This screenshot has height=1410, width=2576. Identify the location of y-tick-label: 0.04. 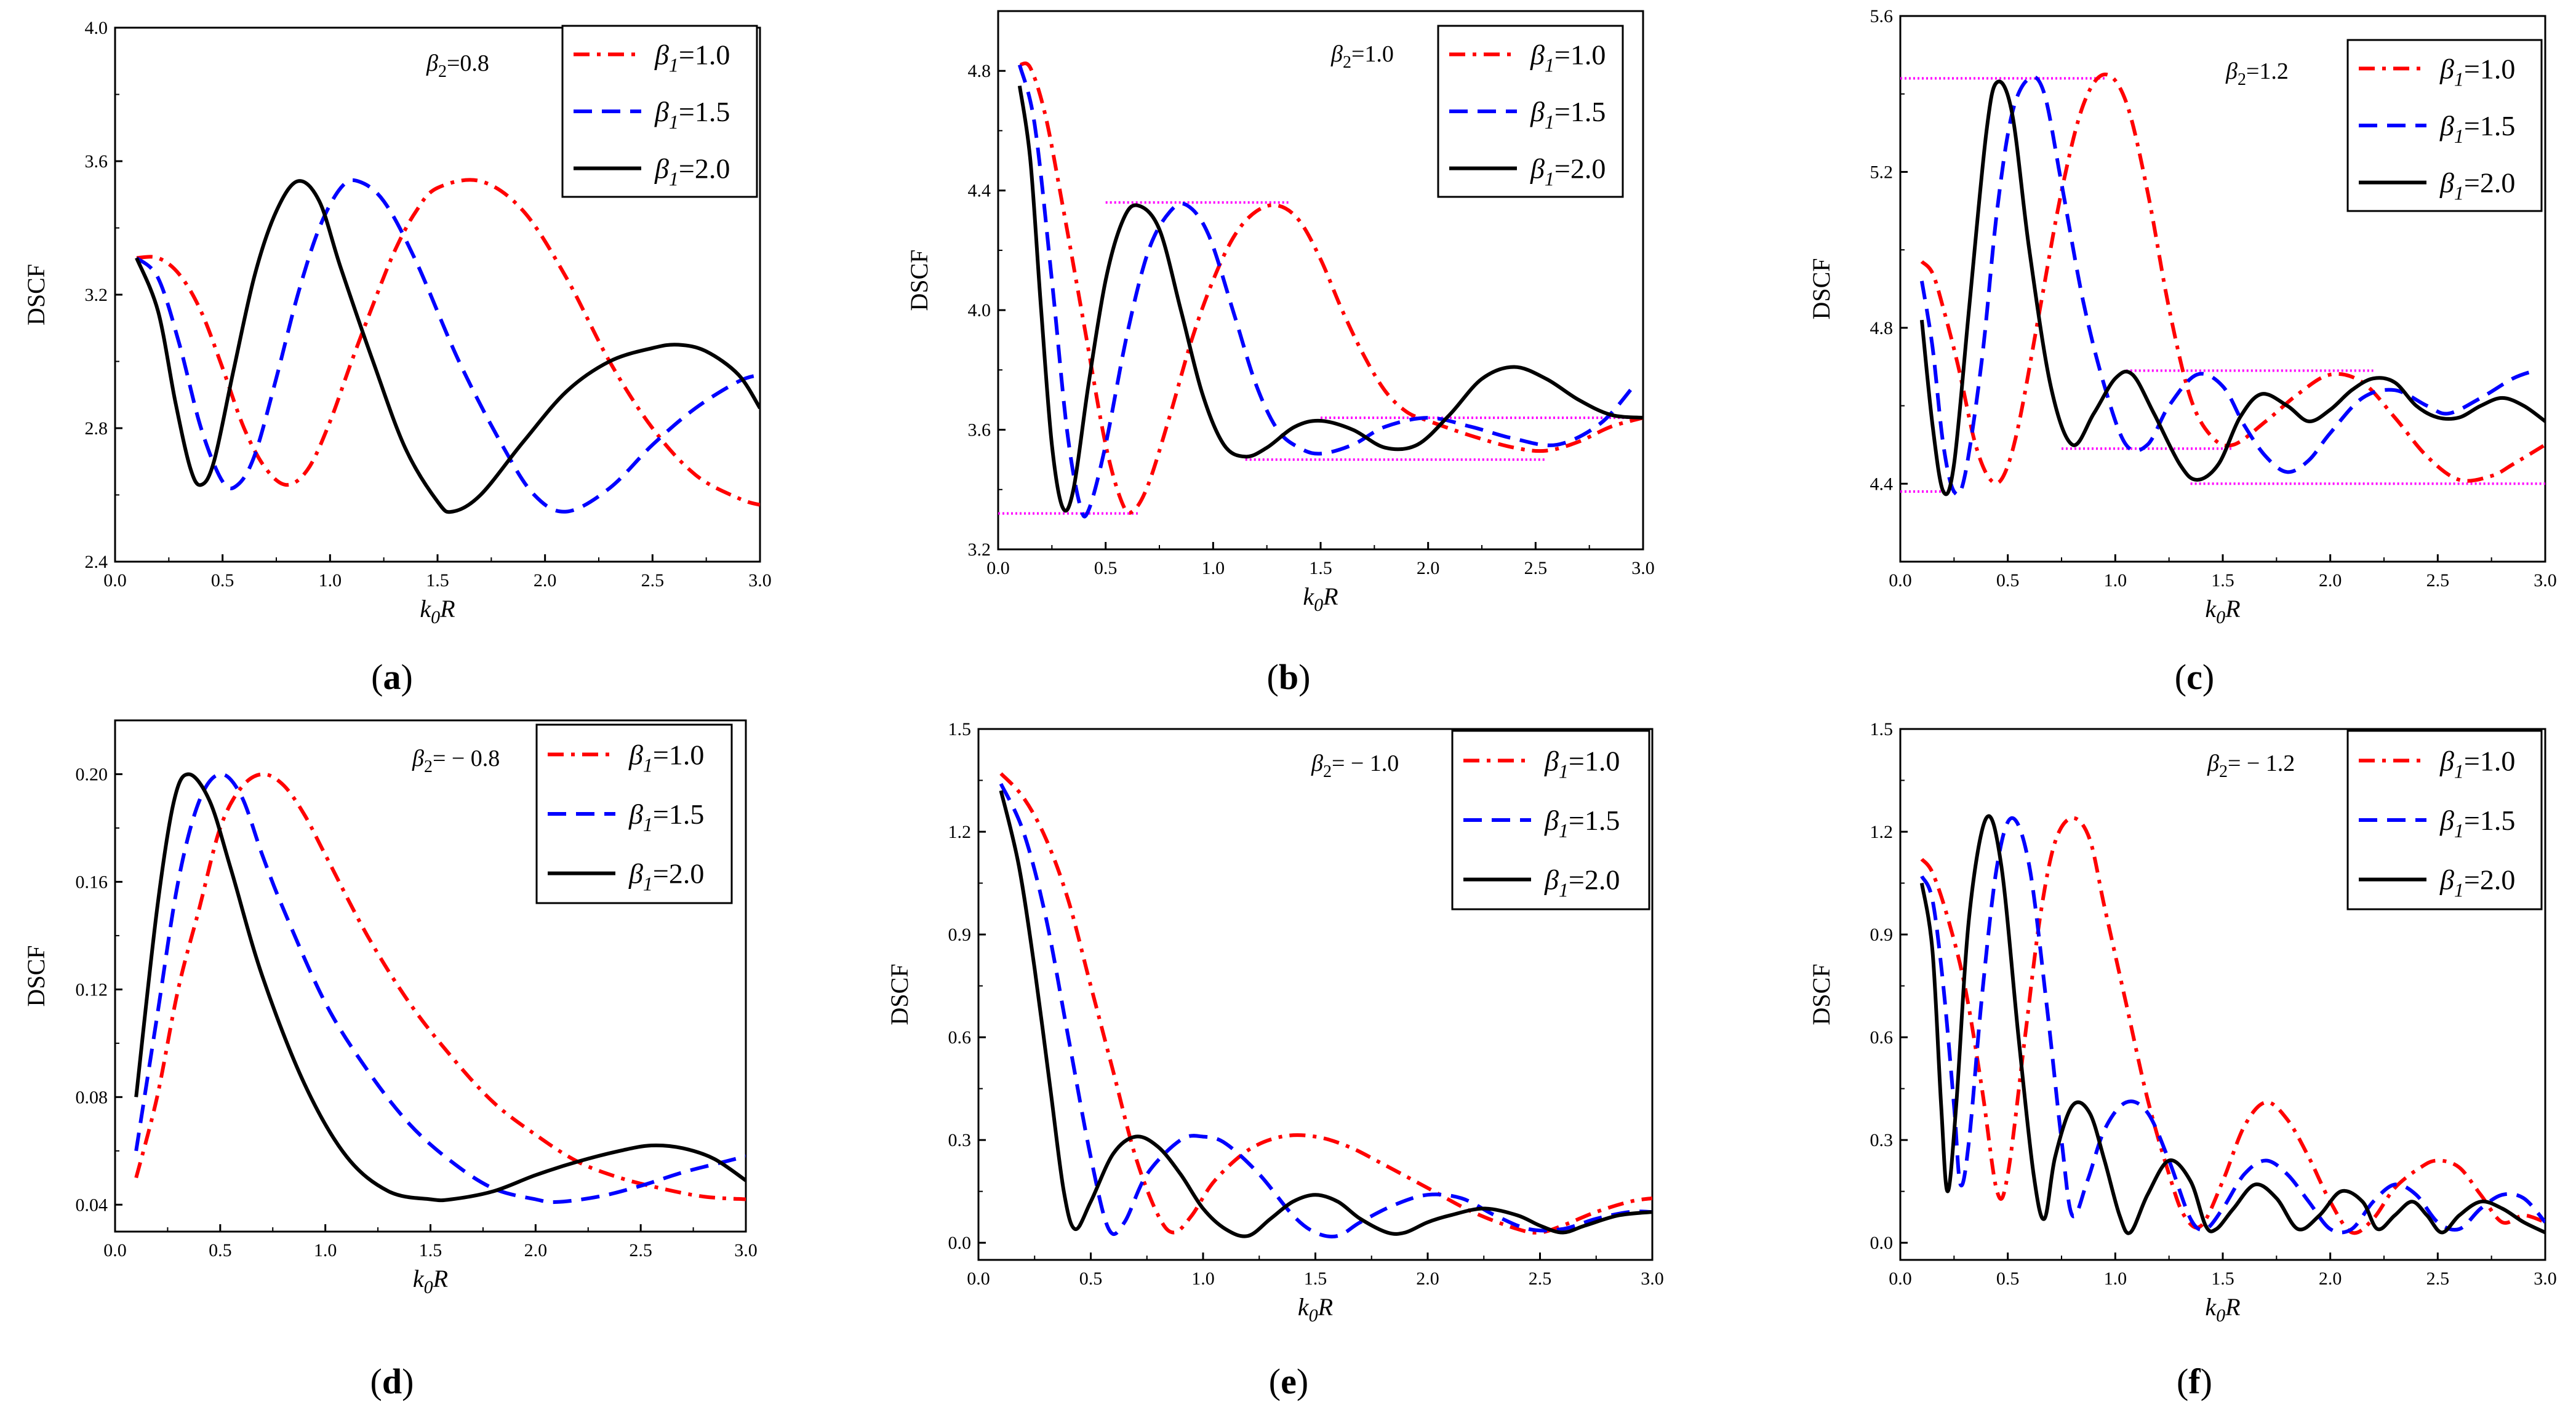
(92, 1205).